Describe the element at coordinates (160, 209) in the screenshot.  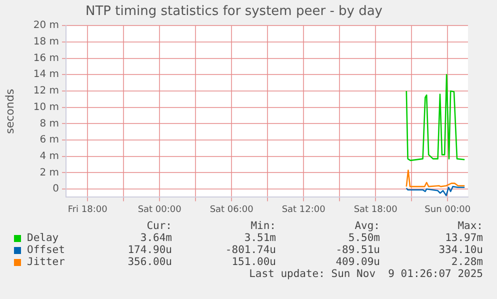
I see `x-tick-label: Sat 00:00` at that location.